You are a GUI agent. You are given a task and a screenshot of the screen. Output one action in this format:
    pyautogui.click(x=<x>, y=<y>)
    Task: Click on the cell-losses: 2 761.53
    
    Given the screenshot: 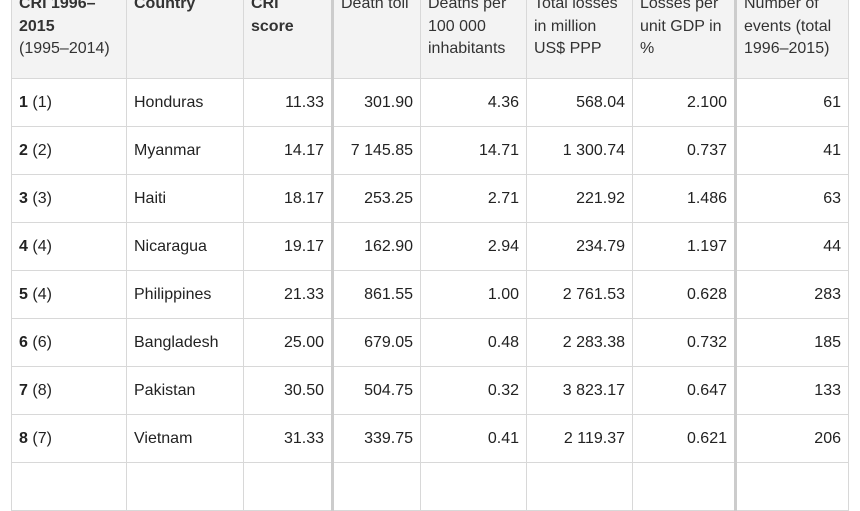 What is the action you would take?
    pyautogui.click(x=579, y=294)
    